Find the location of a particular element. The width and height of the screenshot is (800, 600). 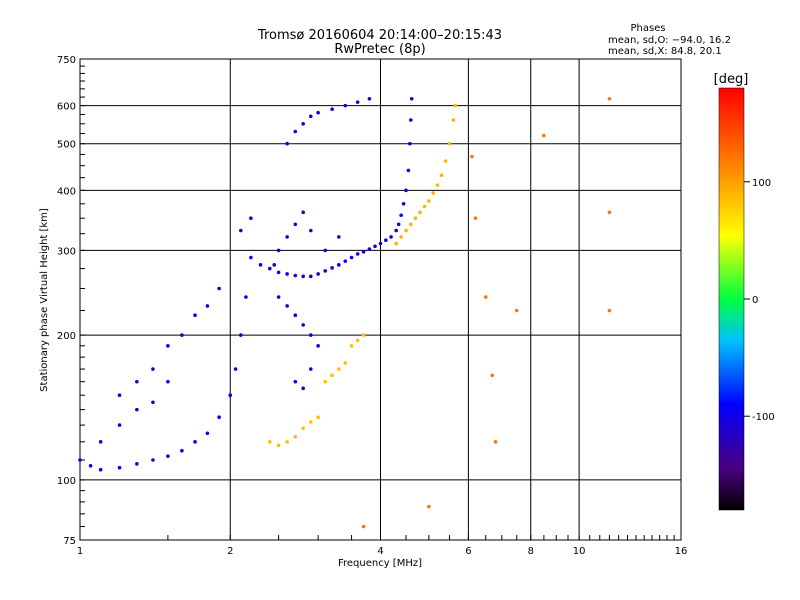

stats-o-mode: mean, sd,O: −94.0, 16.2 is located at coordinates (669, 40).